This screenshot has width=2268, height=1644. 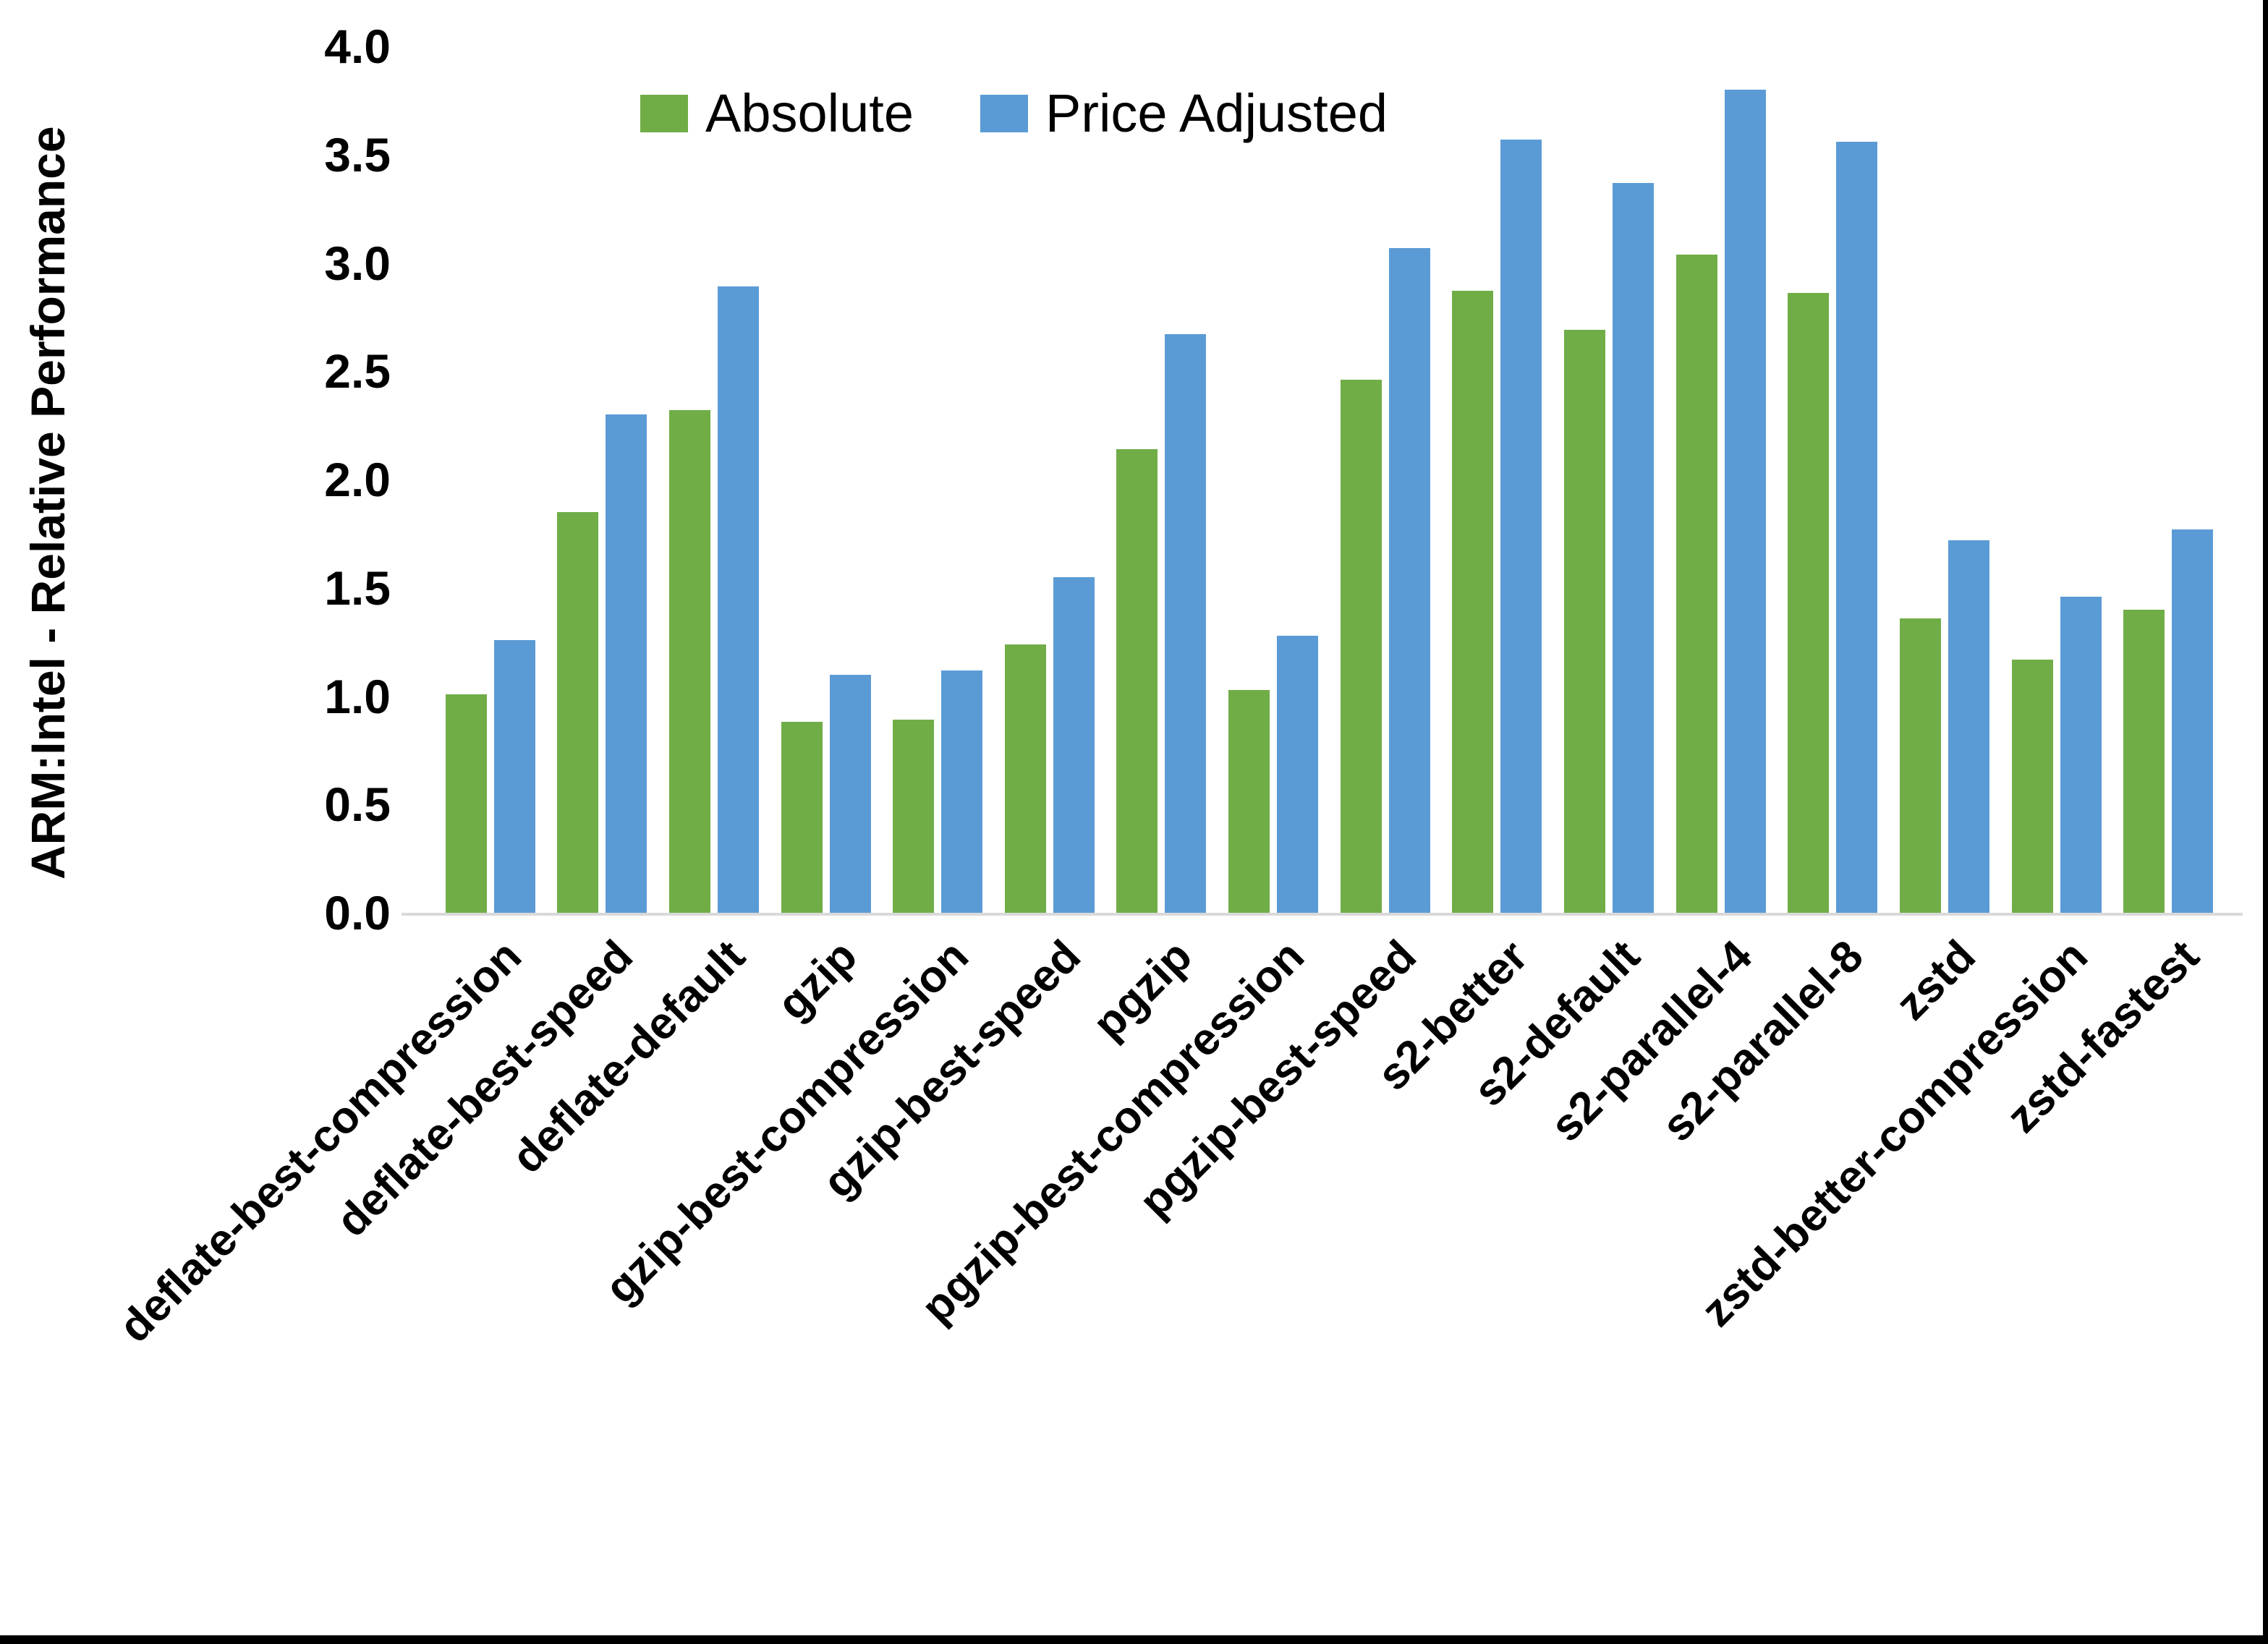 What do you see at coordinates (1763, 1041) in the screenshot?
I see `x-category-label: s2-parallel-8` at bounding box center [1763, 1041].